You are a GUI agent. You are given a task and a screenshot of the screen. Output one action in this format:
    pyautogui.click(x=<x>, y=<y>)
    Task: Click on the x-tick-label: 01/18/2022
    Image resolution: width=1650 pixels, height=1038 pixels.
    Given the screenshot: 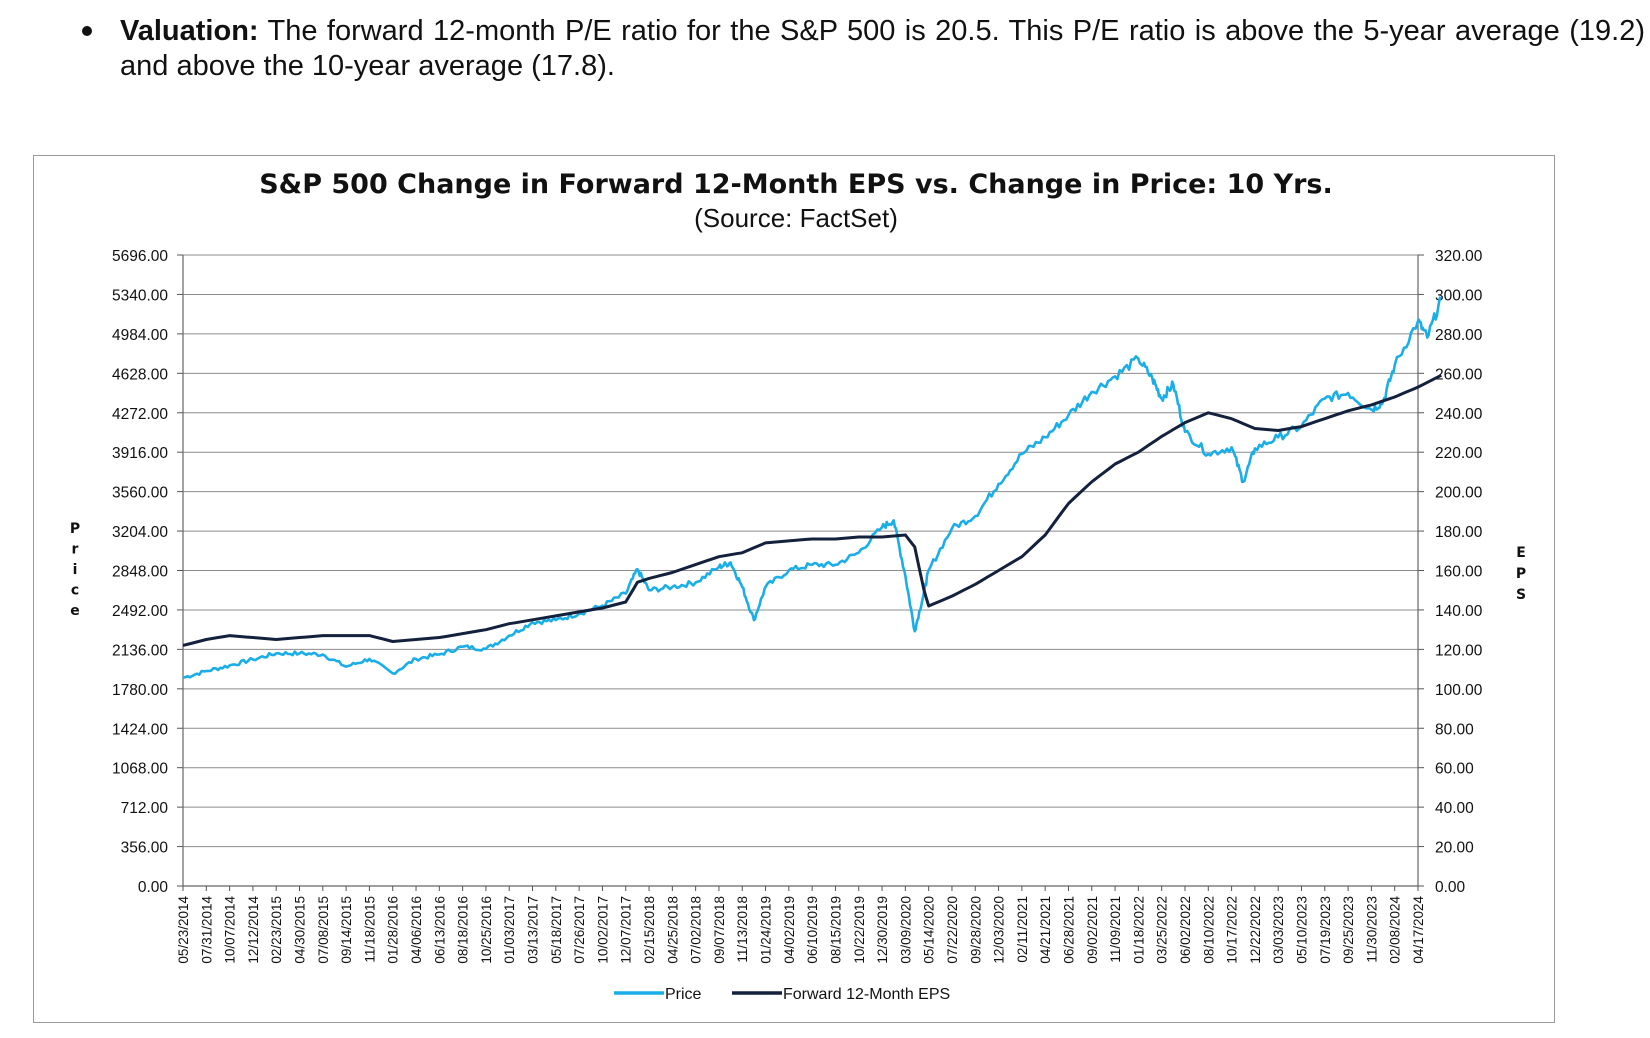 What is the action you would take?
    pyautogui.click(x=1138, y=930)
    